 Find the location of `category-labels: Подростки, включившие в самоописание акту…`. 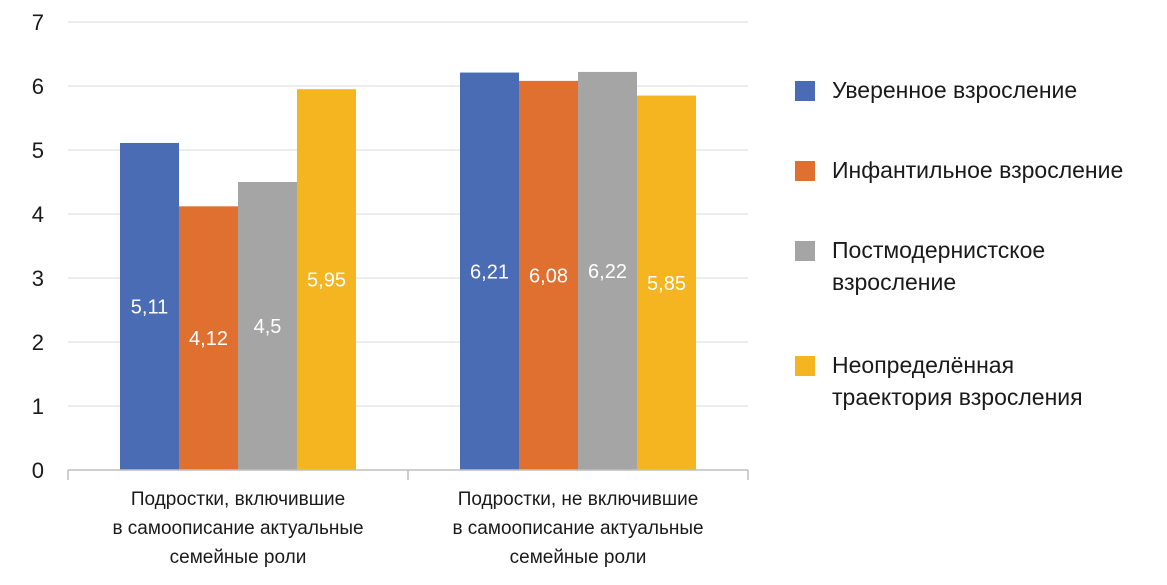

category-labels: Подростки, включившие в самоописание акту… is located at coordinates (407, 528).